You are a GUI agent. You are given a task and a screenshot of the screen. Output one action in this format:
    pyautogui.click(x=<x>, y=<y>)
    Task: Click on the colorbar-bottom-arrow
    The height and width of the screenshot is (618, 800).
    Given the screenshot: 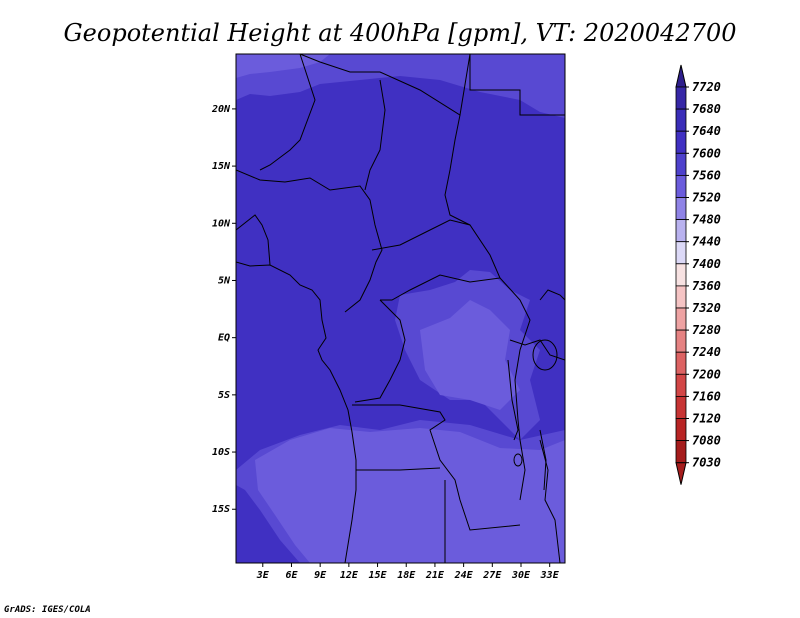 What is the action you would take?
    pyautogui.click(x=681, y=473)
    